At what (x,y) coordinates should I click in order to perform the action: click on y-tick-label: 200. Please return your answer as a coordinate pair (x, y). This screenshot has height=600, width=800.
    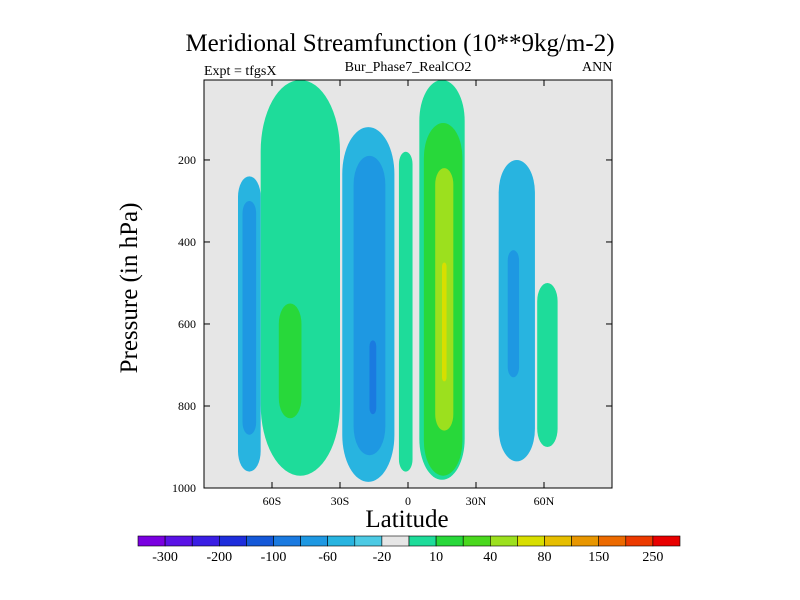
    Looking at the image, I should click on (187, 160).